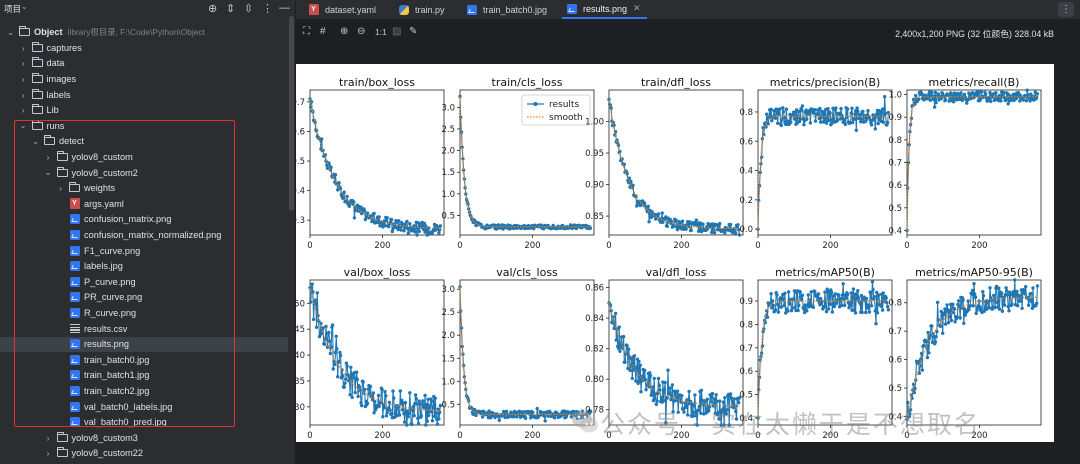 The width and height of the screenshot is (1080, 464). What do you see at coordinates (419, 9) in the screenshot?
I see `tab-train-py: train.py` at bounding box center [419, 9].